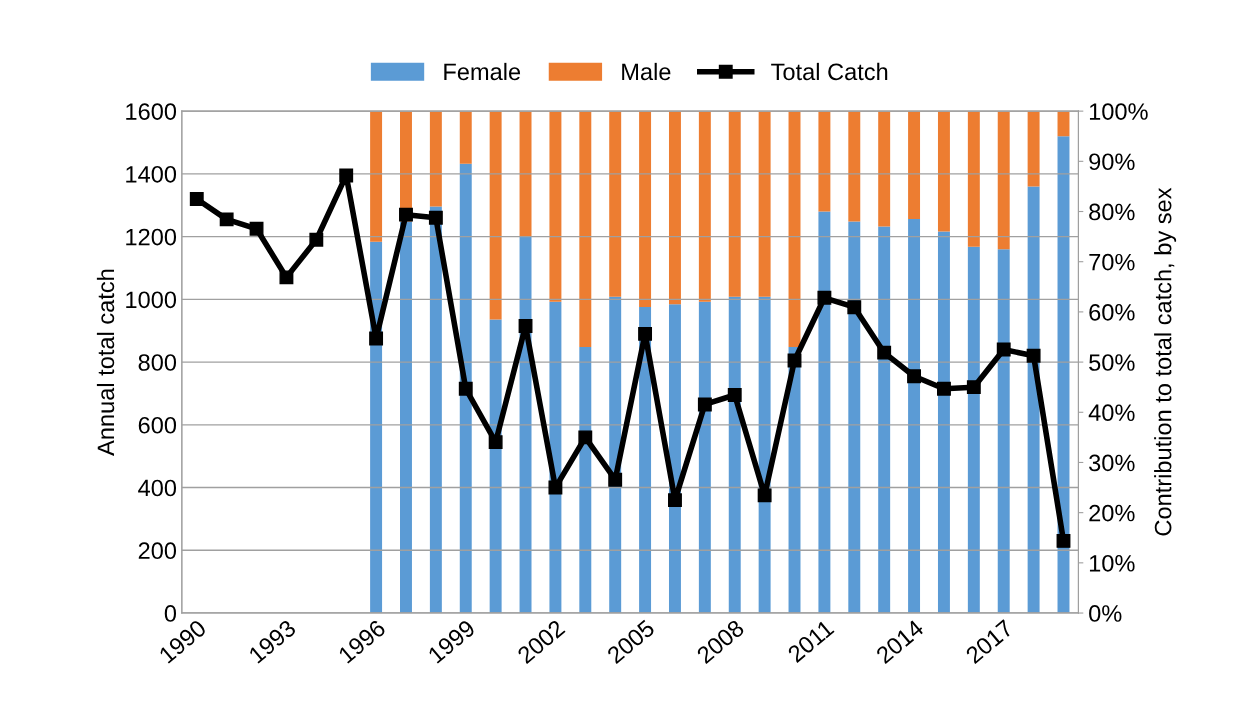  I want to click on y2-tick-label: 10%, so click(1112, 563).